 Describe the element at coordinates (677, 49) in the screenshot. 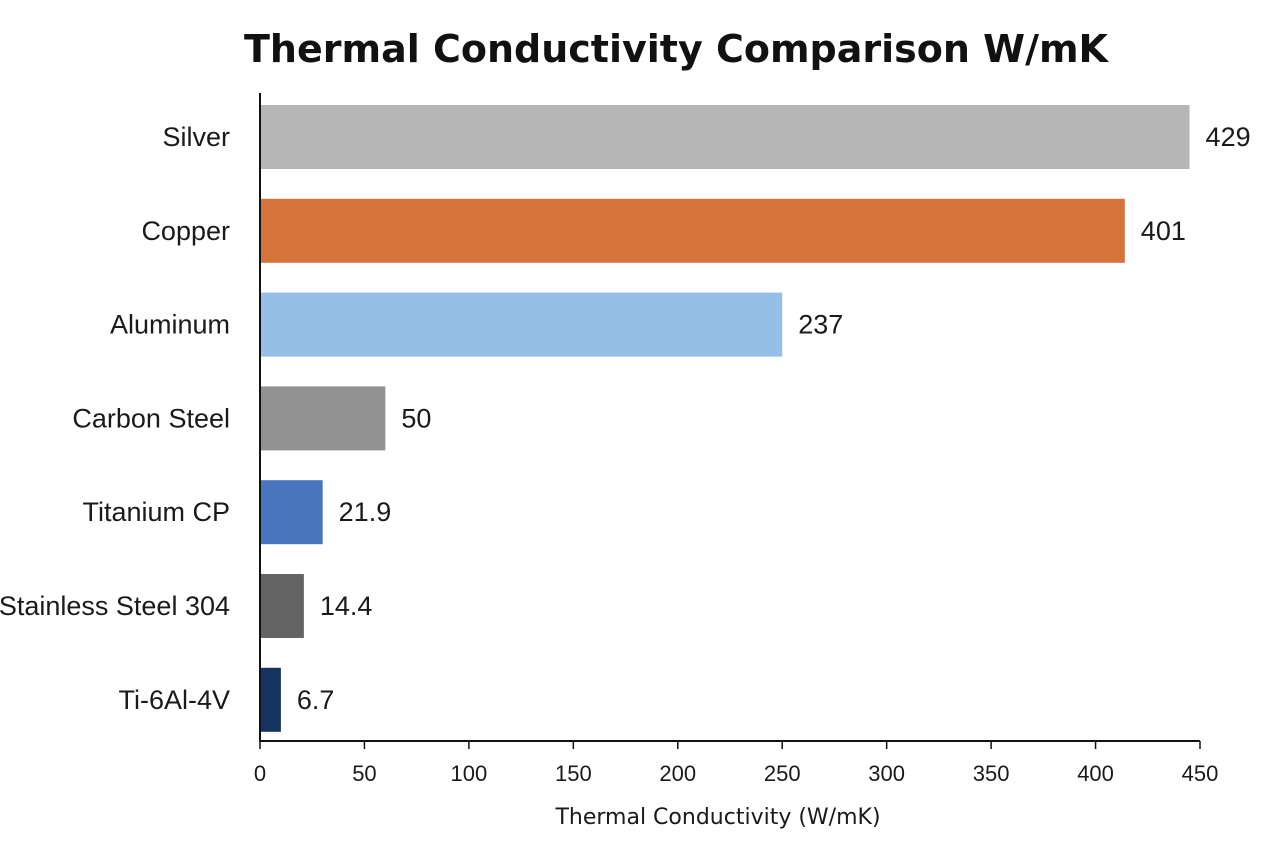

I see `chart-title: Thermal Conductivity Comparison W/mK` at that location.